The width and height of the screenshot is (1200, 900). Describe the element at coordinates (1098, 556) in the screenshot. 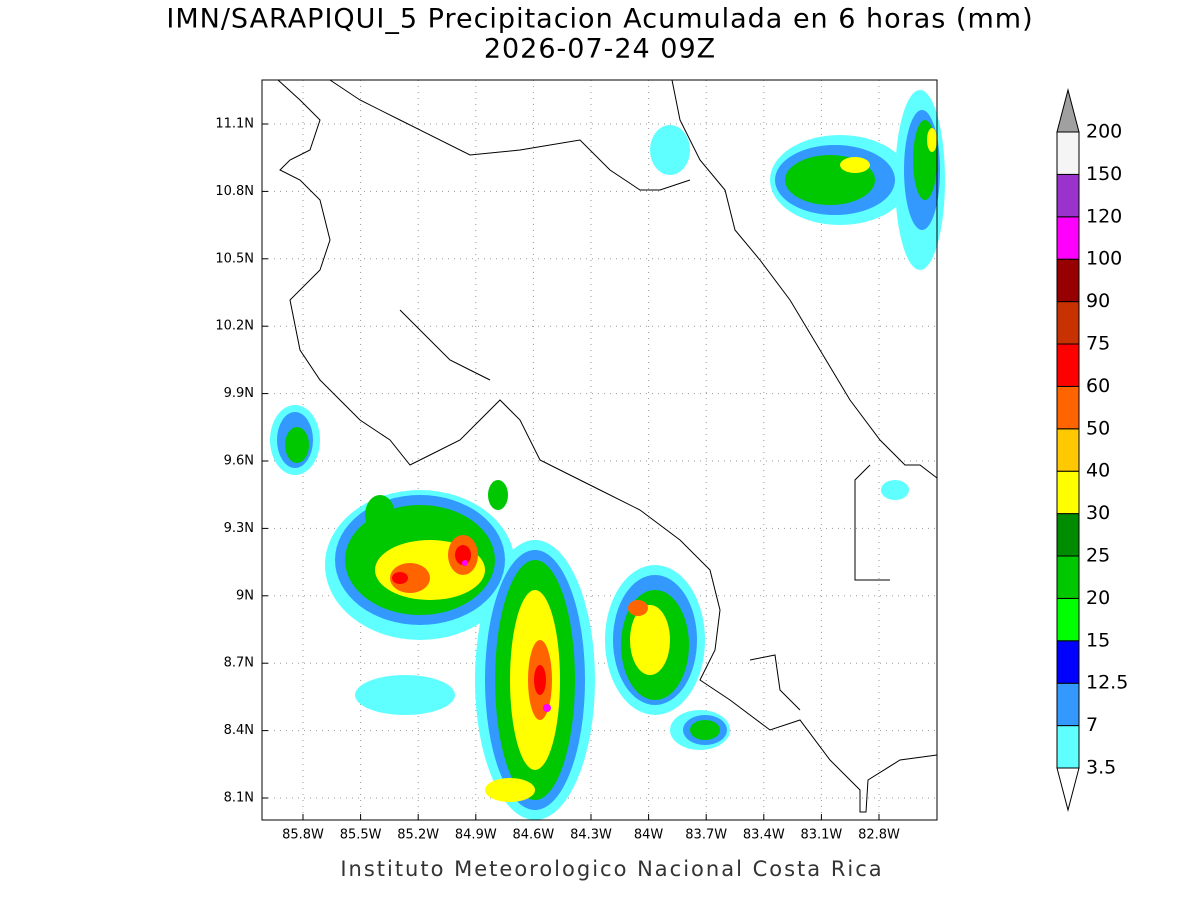

I see `colorbar-label: 25` at that location.